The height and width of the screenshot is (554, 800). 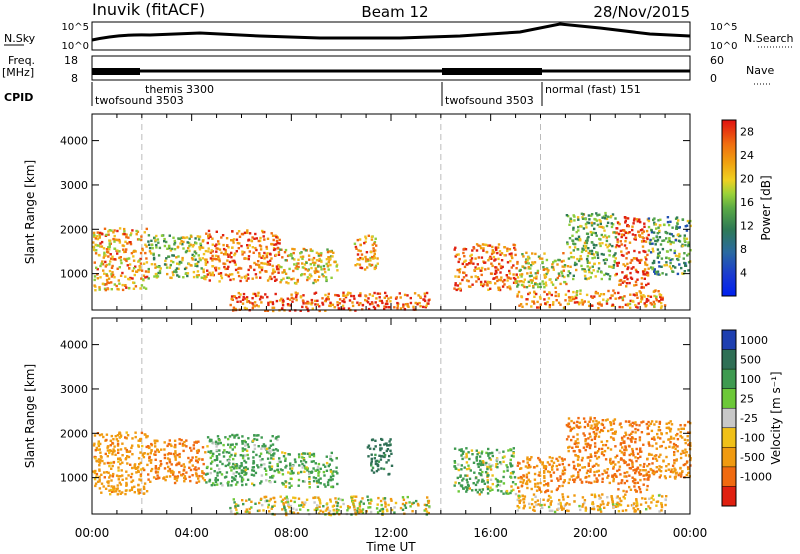 What do you see at coordinates (74, 274) in the screenshot?
I see `power-y-tick-label: 1000` at bounding box center [74, 274].